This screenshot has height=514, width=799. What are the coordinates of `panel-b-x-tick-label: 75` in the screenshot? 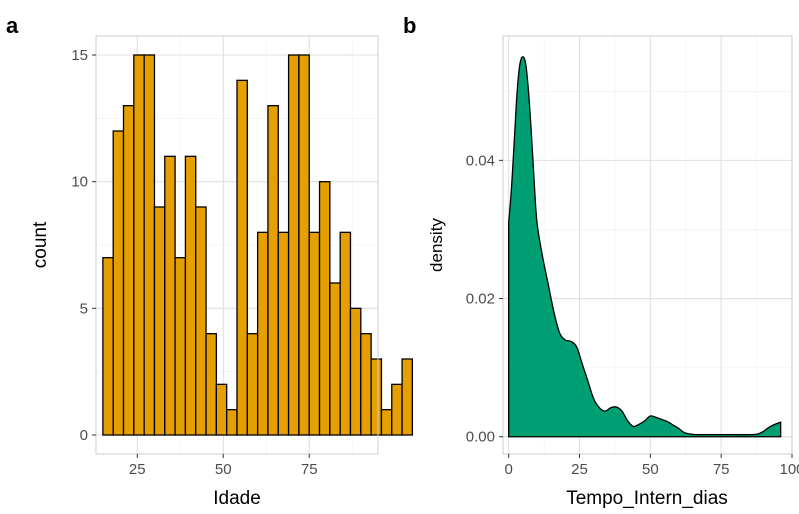 It's located at (721, 469).